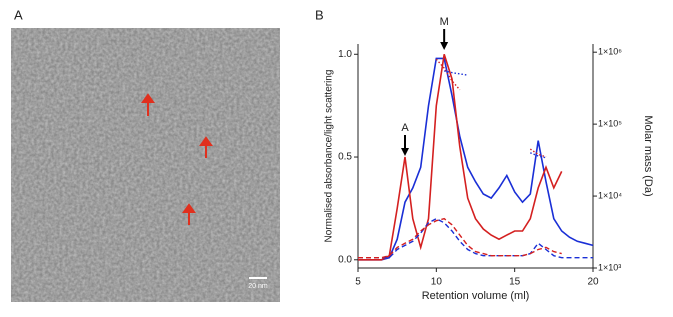  I want to click on y-tick-label: 1.0, so click(345, 54).